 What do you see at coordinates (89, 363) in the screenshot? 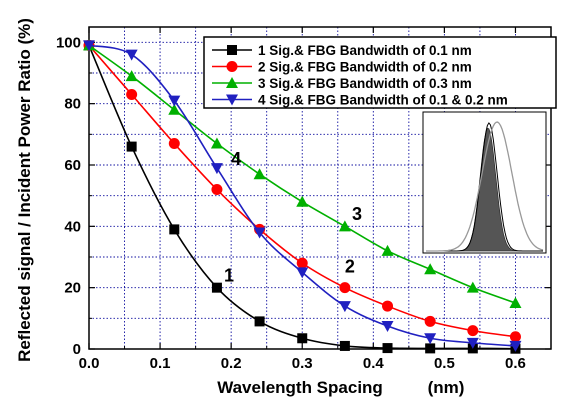
I see `x-tick-label: 0.0` at bounding box center [89, 363].